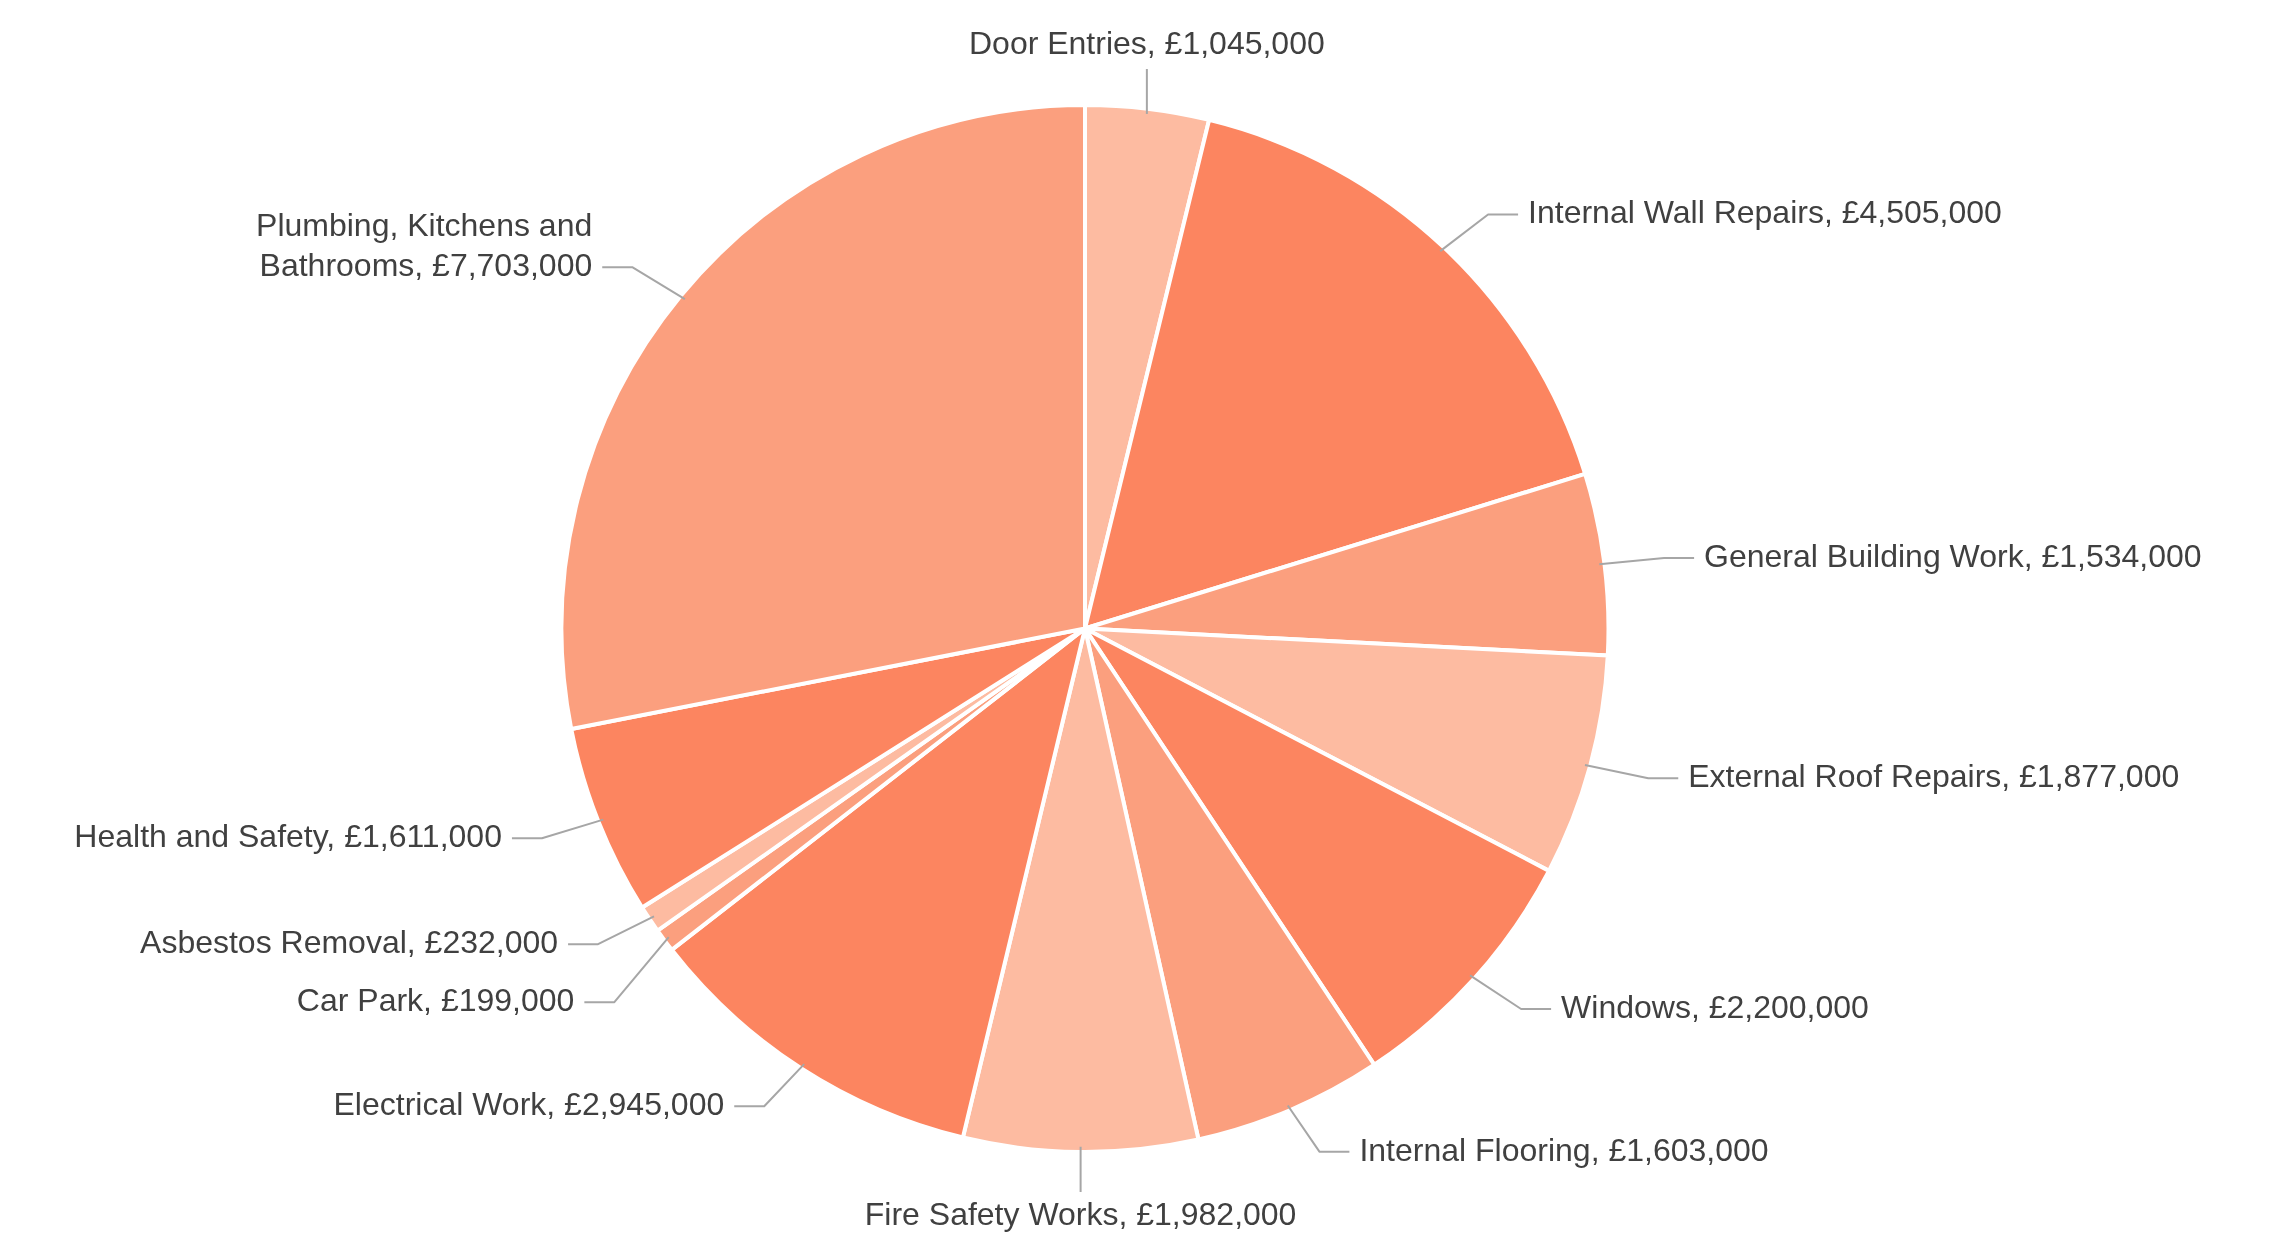 This screenshot has height=1242, width=2271. Describe the element at coordinates (288, 836) in the screenshot. I see `slice-label: Health and Safety, £1,611,000` at that location.